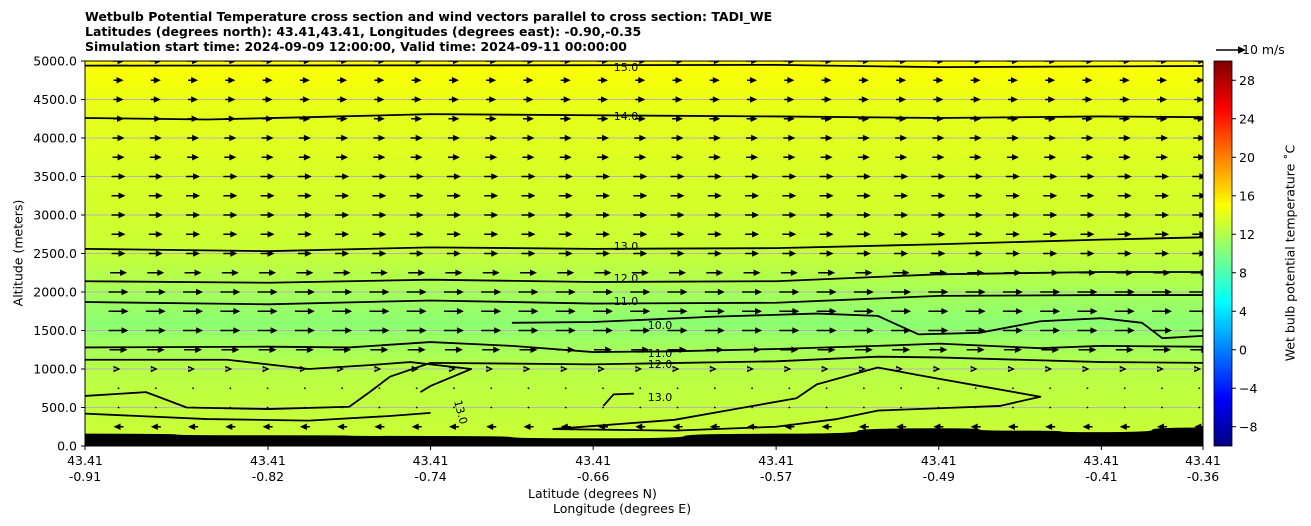 The image size is (1311, 526). What do you see at coordinates (59, 407) in the screenshot?
I see `y-tick-label: 500.0` at bounding box center [59, 407].